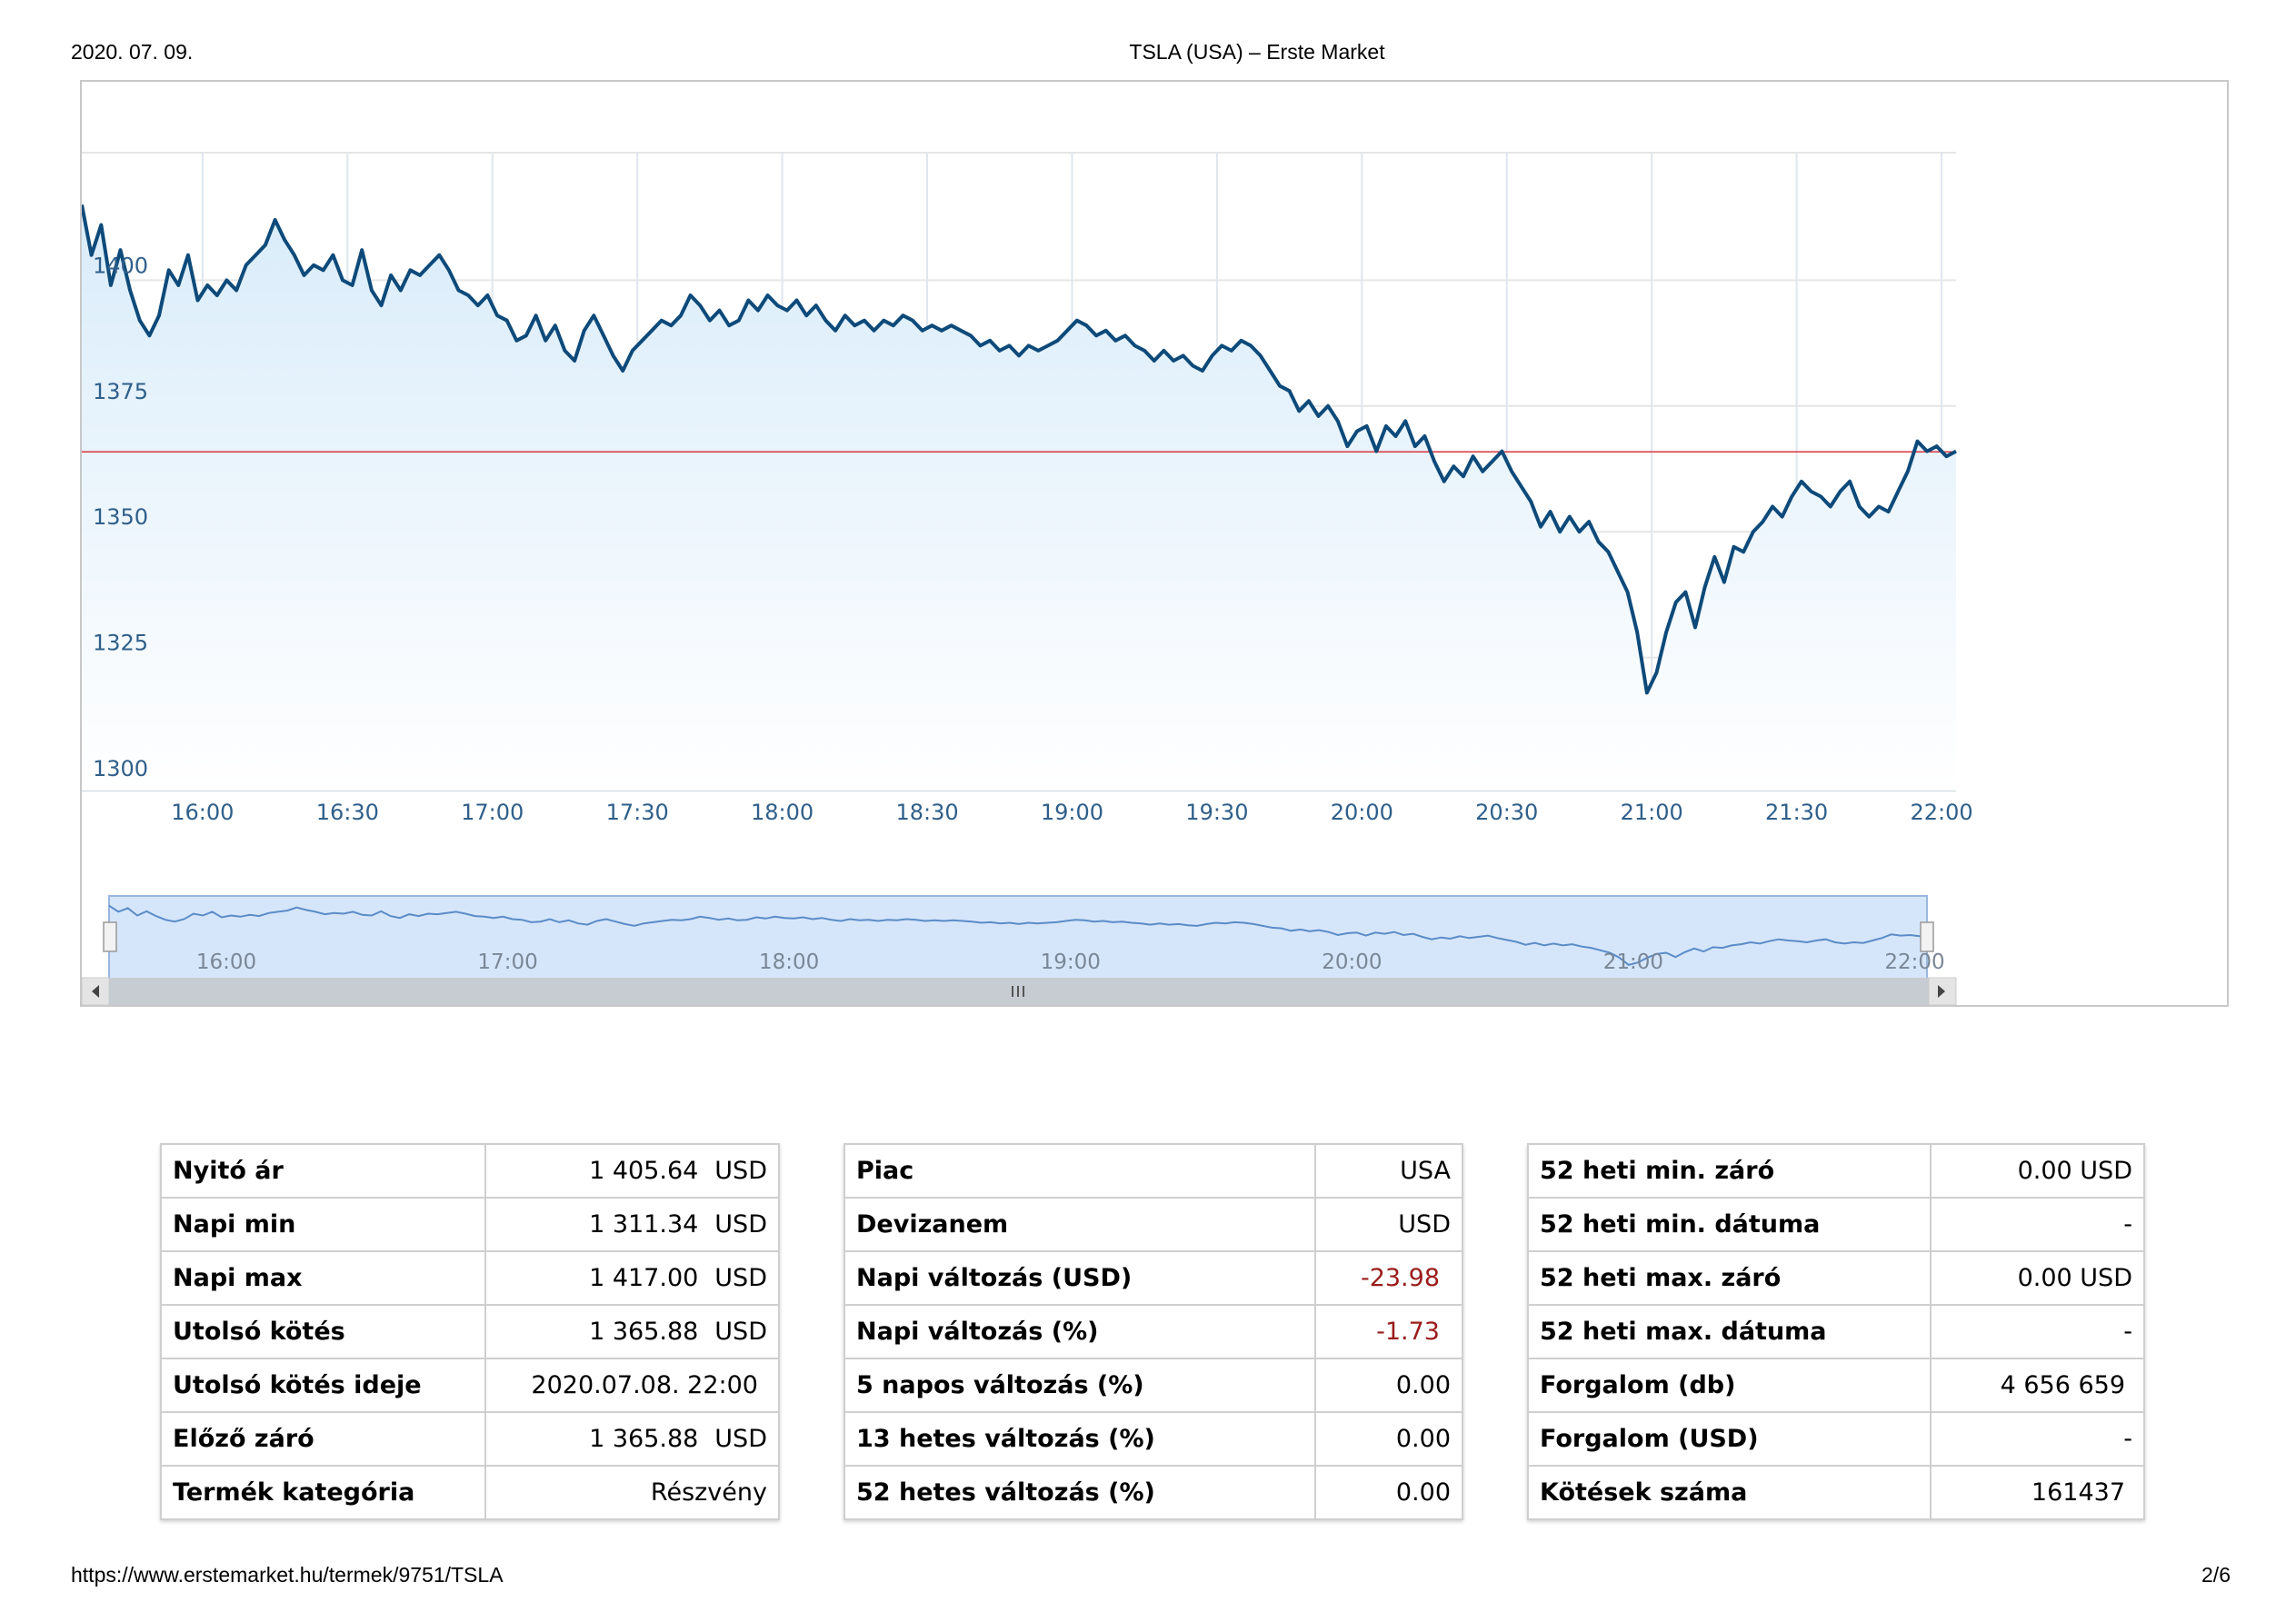  What do you see at coordinates (1080, 1385) in the screenshot?
I see `row-label: 5 napos változás (%)` at bounding box center [1080, 1385].